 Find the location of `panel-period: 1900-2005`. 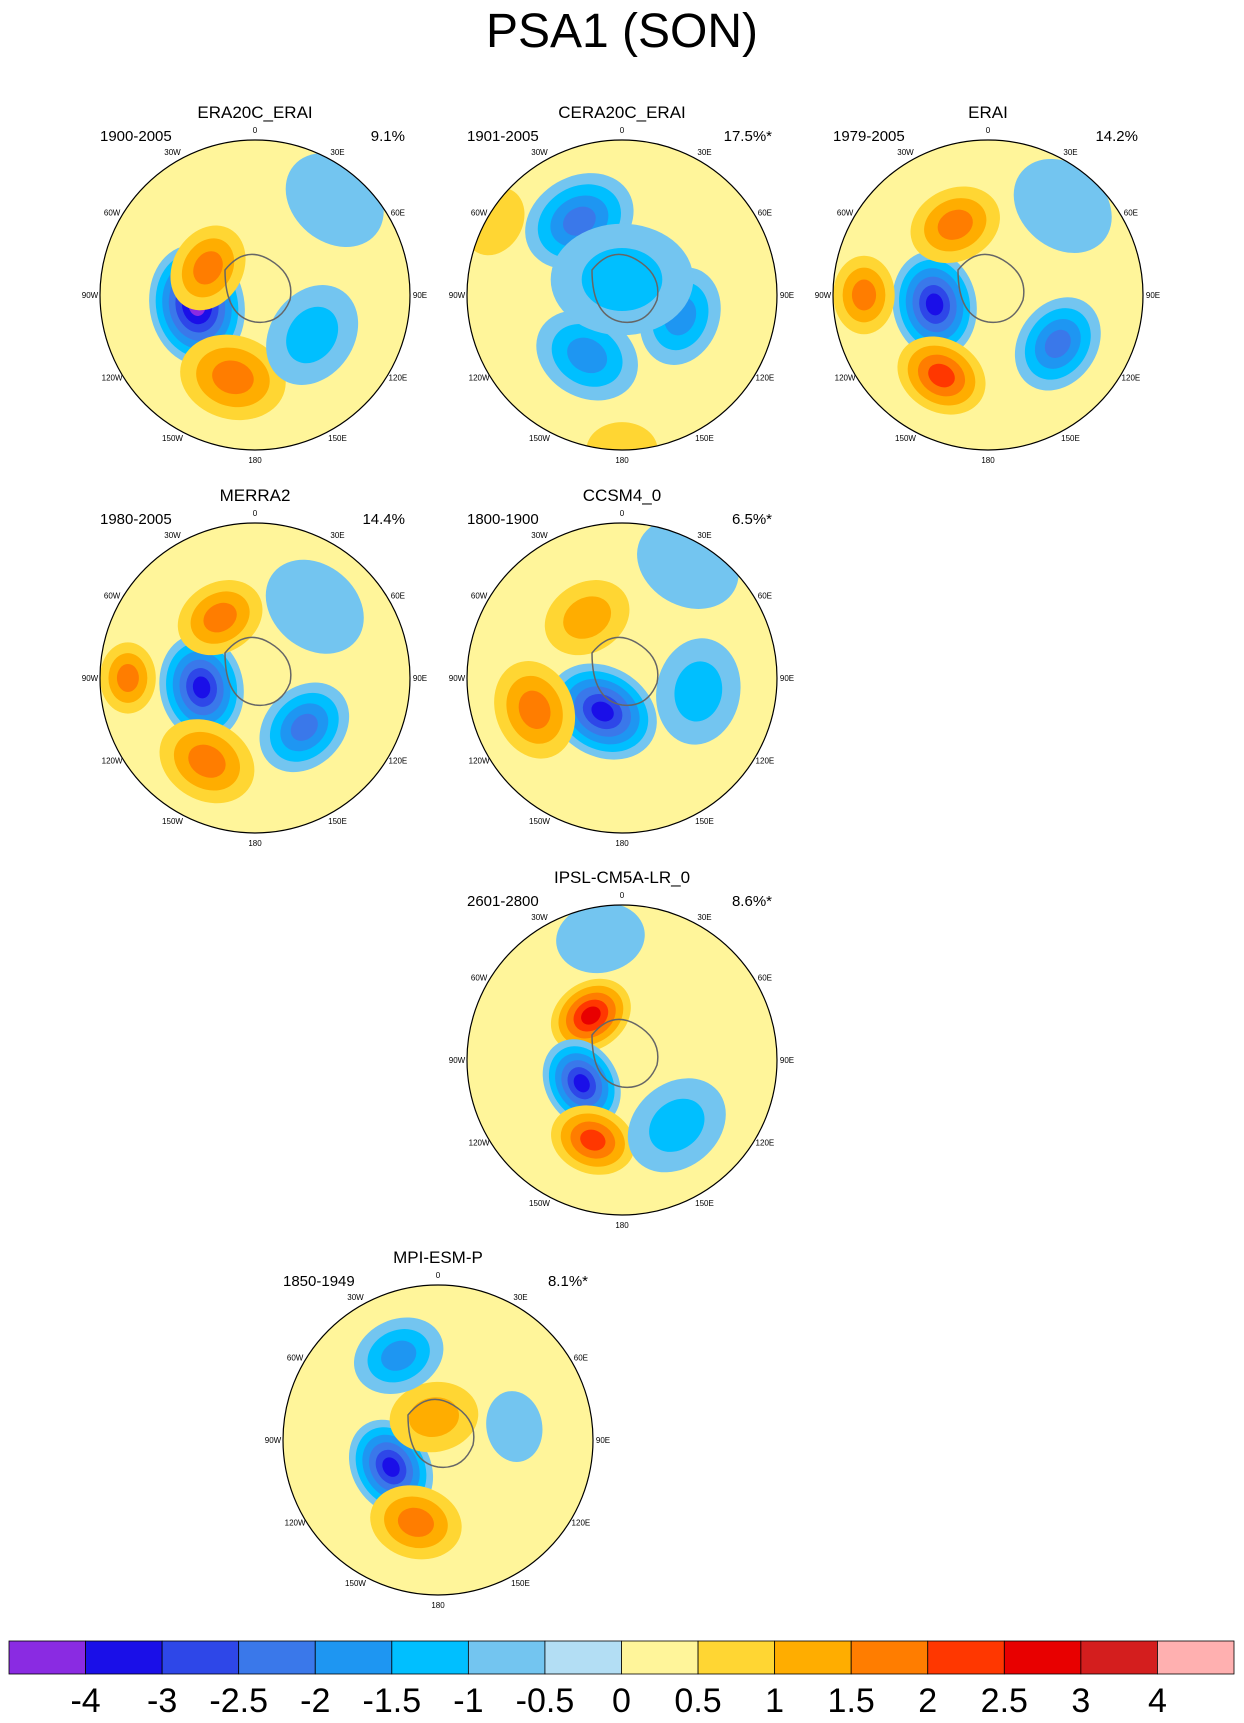

panel-period: 1900-2005 is located at coordinates (136, 136).